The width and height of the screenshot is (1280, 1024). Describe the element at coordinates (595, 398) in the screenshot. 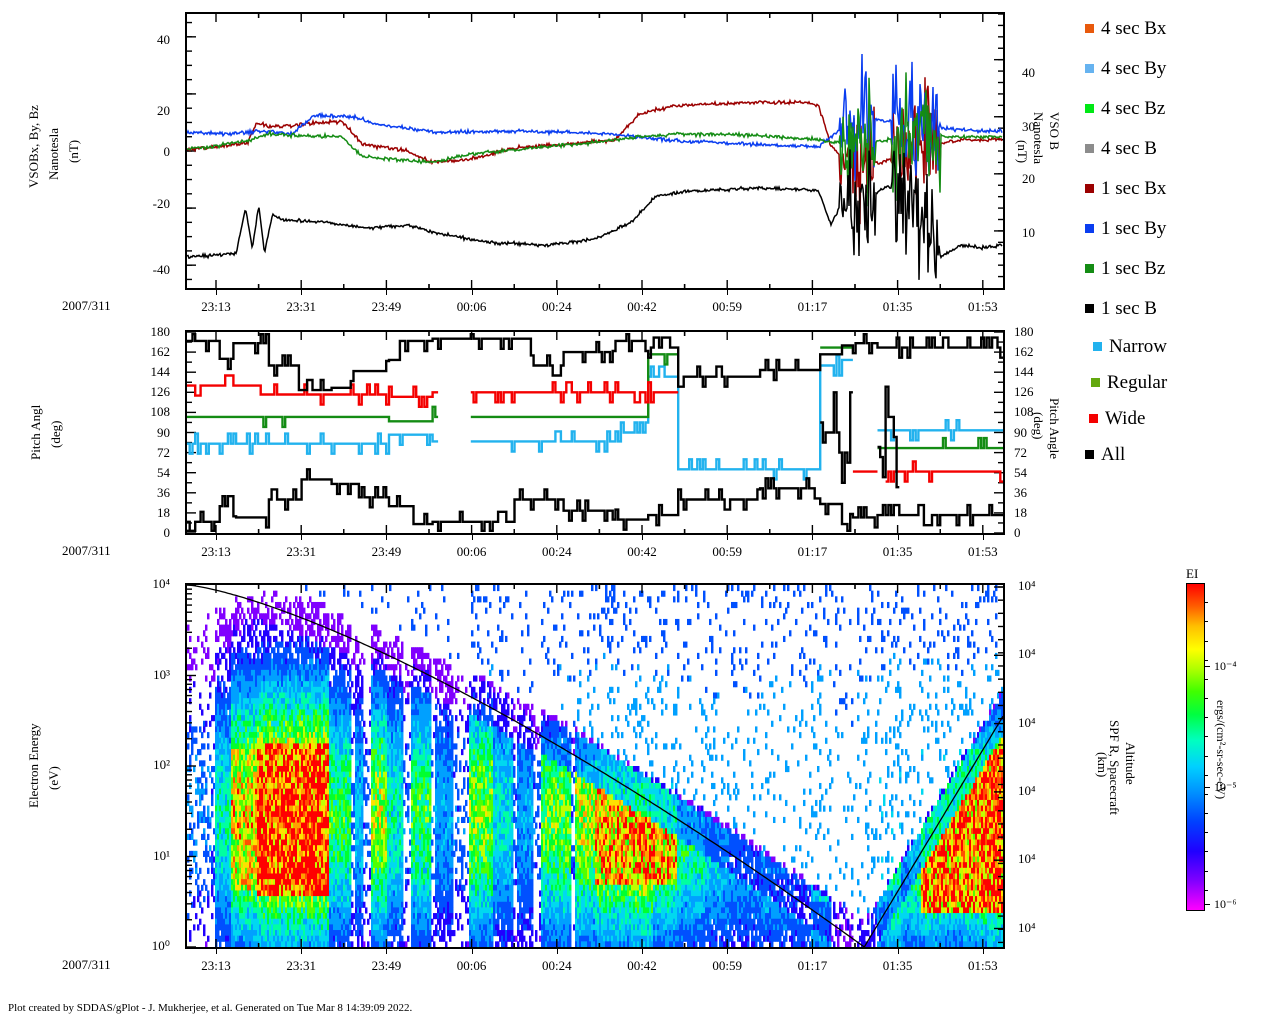

I see `trace-pitch-regular` at that location.